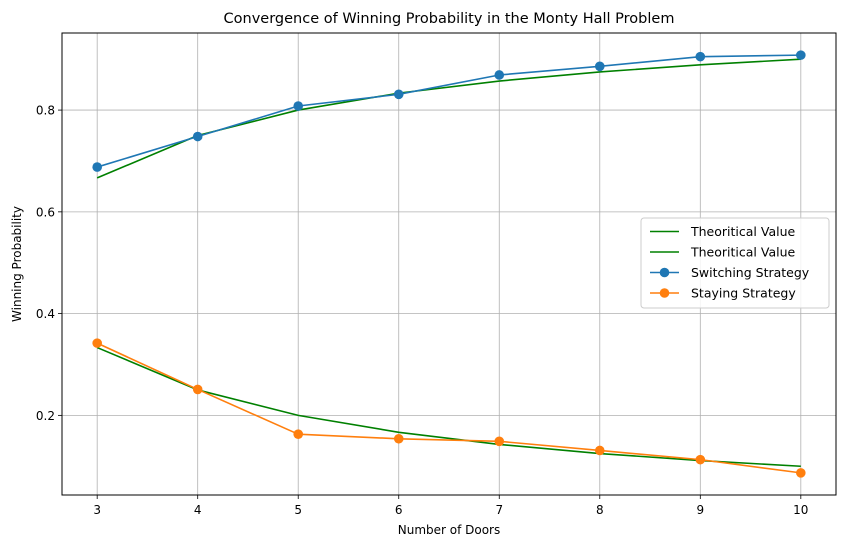 Image resolution: width=846 pixels, height=547 pixels. What do you see at coordinates (750, 272) in the screenshot?
I see `legend-label: Switching Strategy` at bounding box center [750, 272].